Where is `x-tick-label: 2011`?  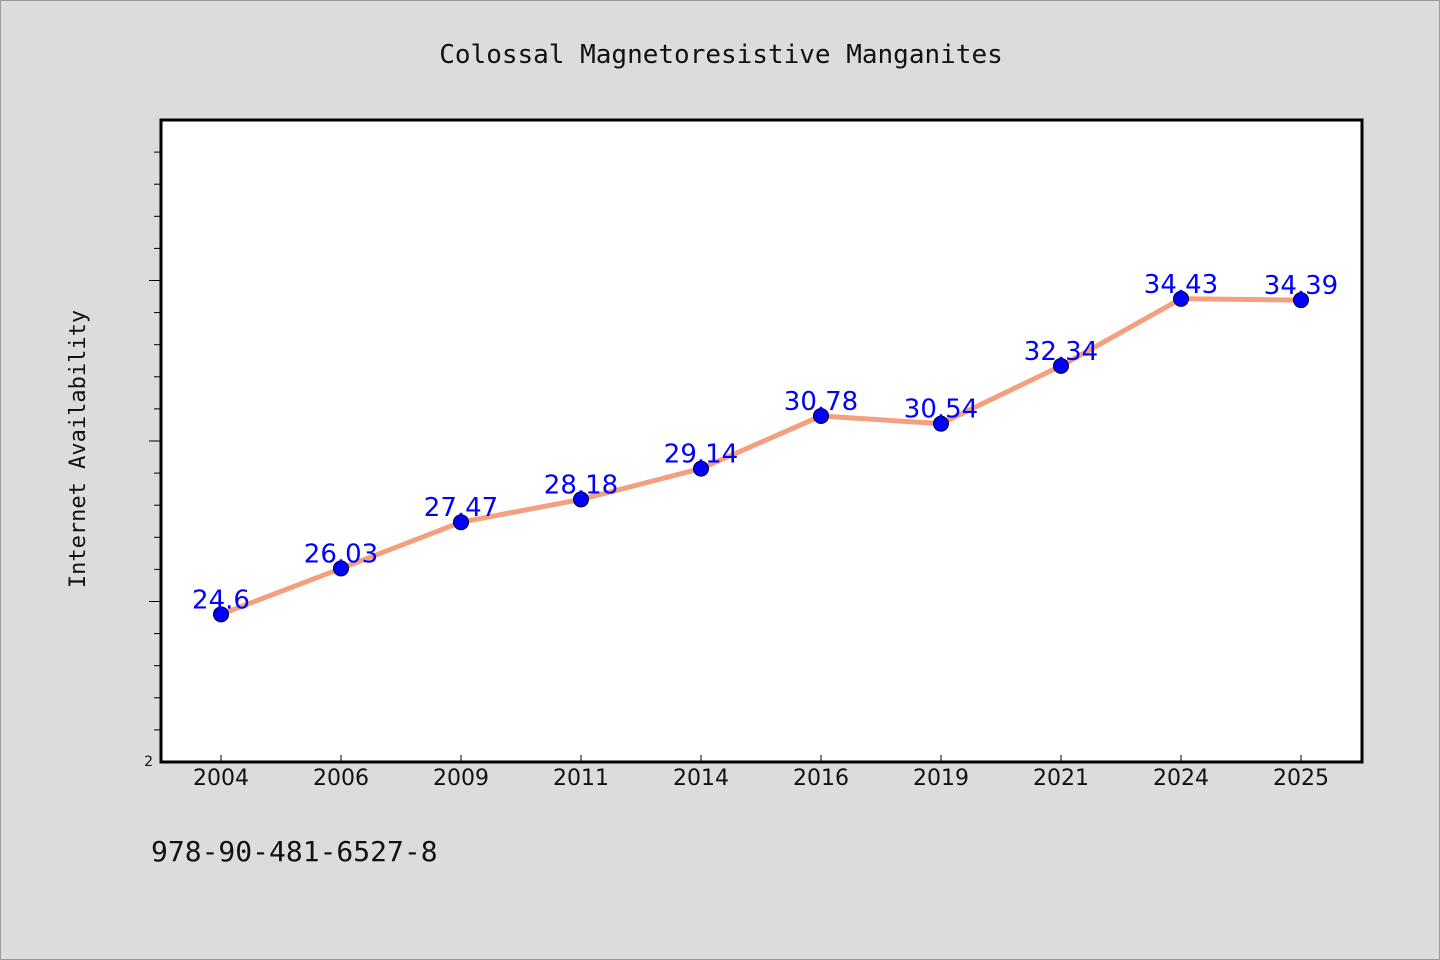 x-tick-label: 2011 is located at coordinates (581, 778).